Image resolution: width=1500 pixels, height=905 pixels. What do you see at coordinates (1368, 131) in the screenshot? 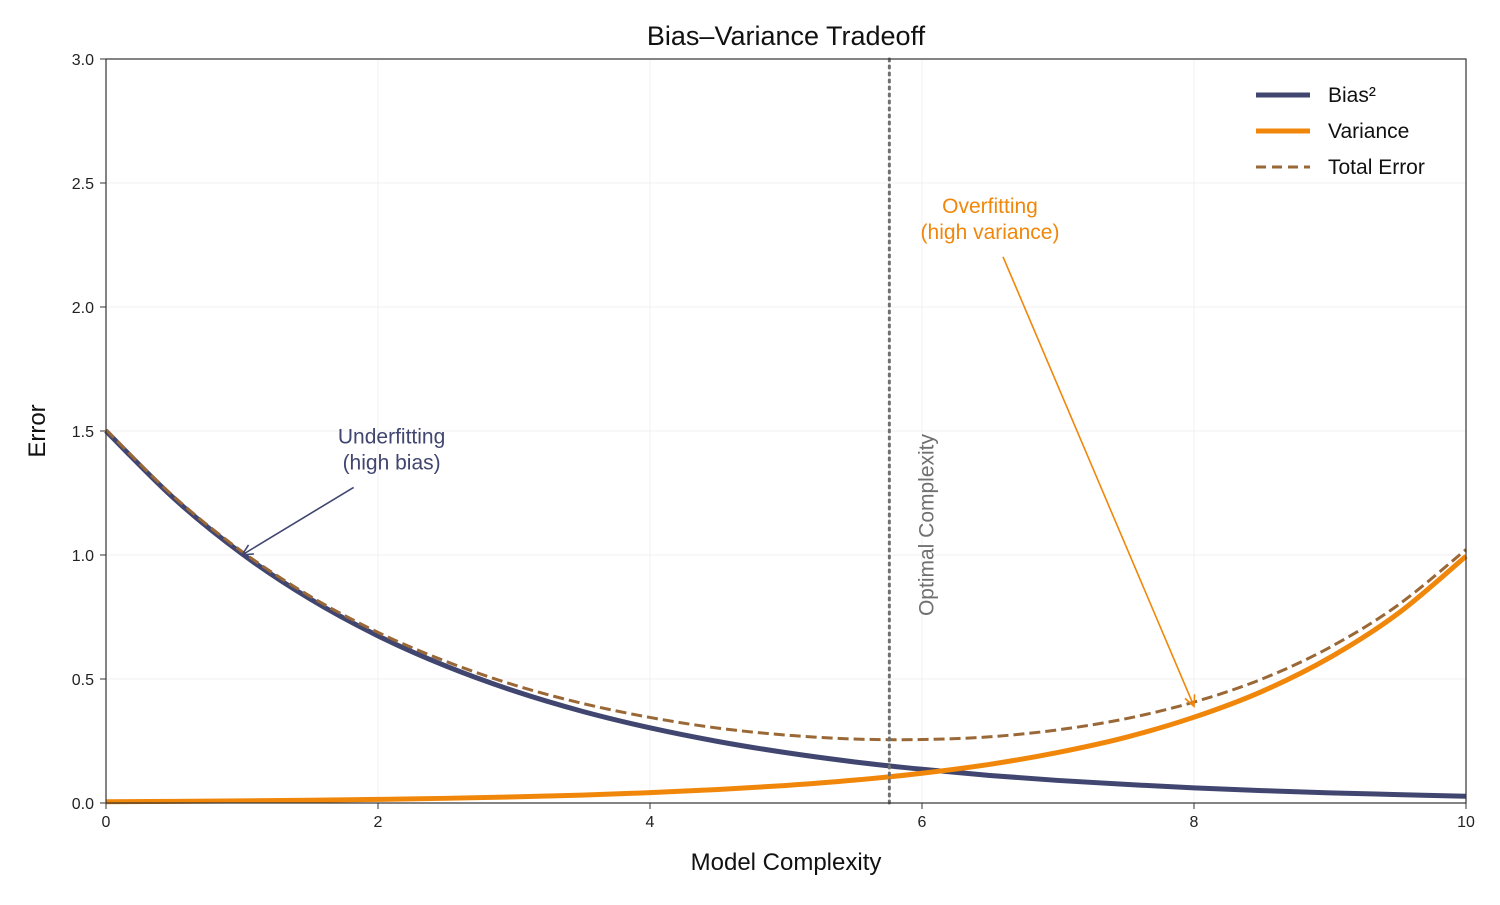
I see `legend-label: Variance` at bounding box center [1368, 131].